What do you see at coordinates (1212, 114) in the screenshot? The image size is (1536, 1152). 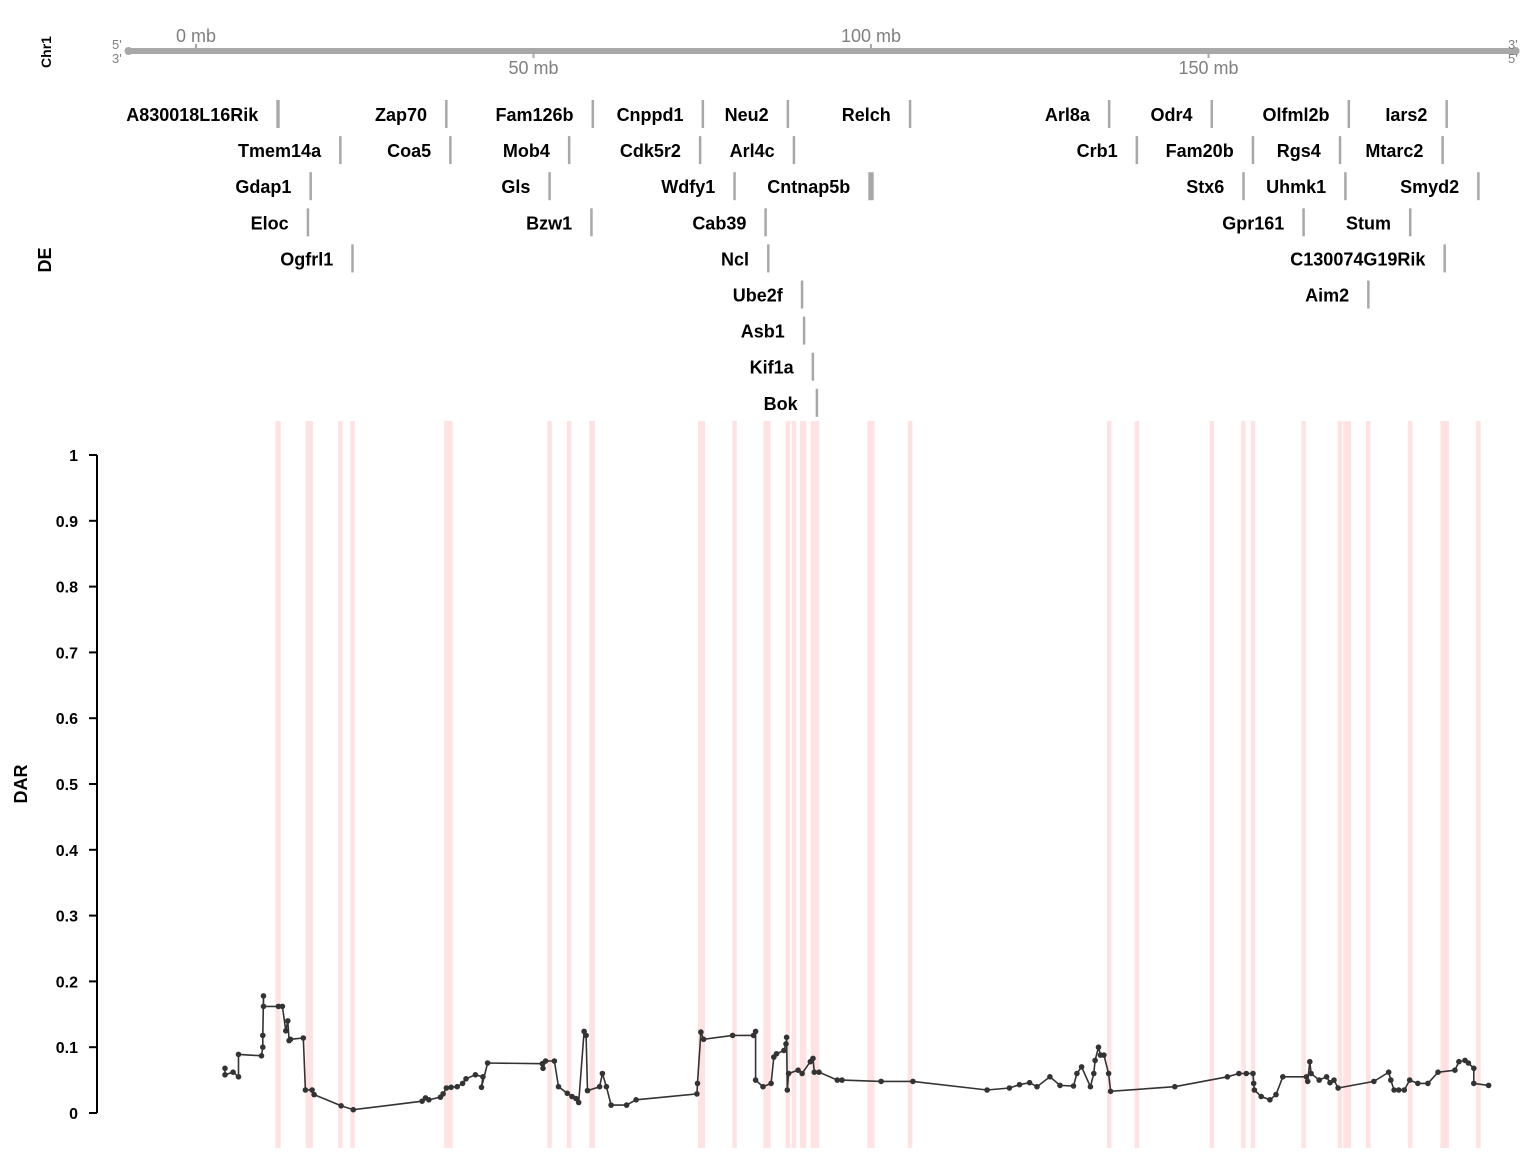 I see `gene-bar-Odr4` at bounding box center [1212, 114].